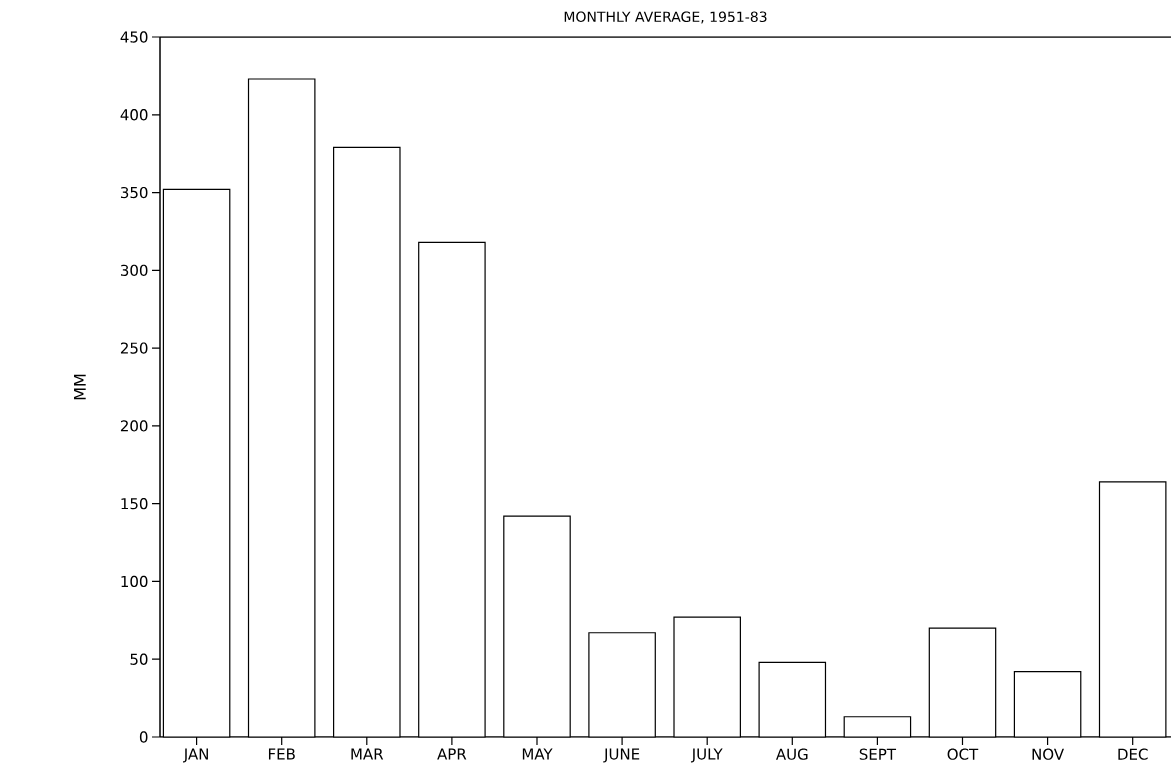 The height and width of the screenshot is (777, 1171). I want to click on y-axis-title: MM, so click(80, 387).